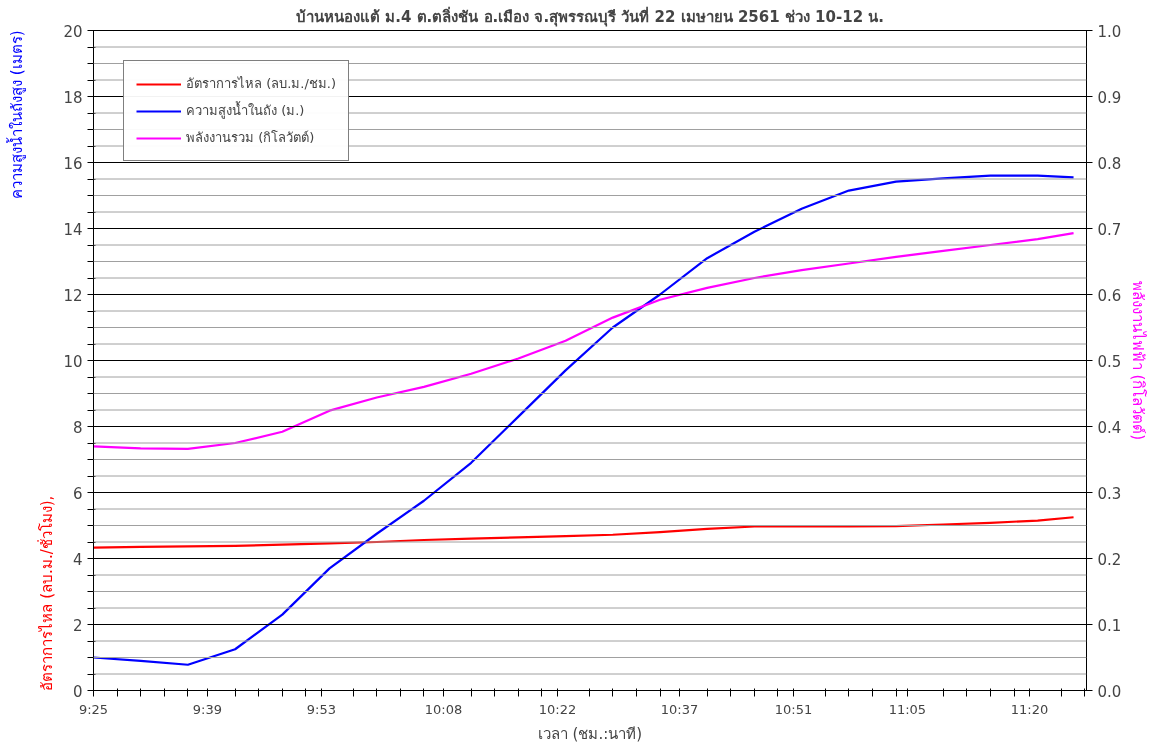 Image resolution: width=1153 pixels, height=749 pixels. I want to click on y-tick-label: 14, so click(73, 229).